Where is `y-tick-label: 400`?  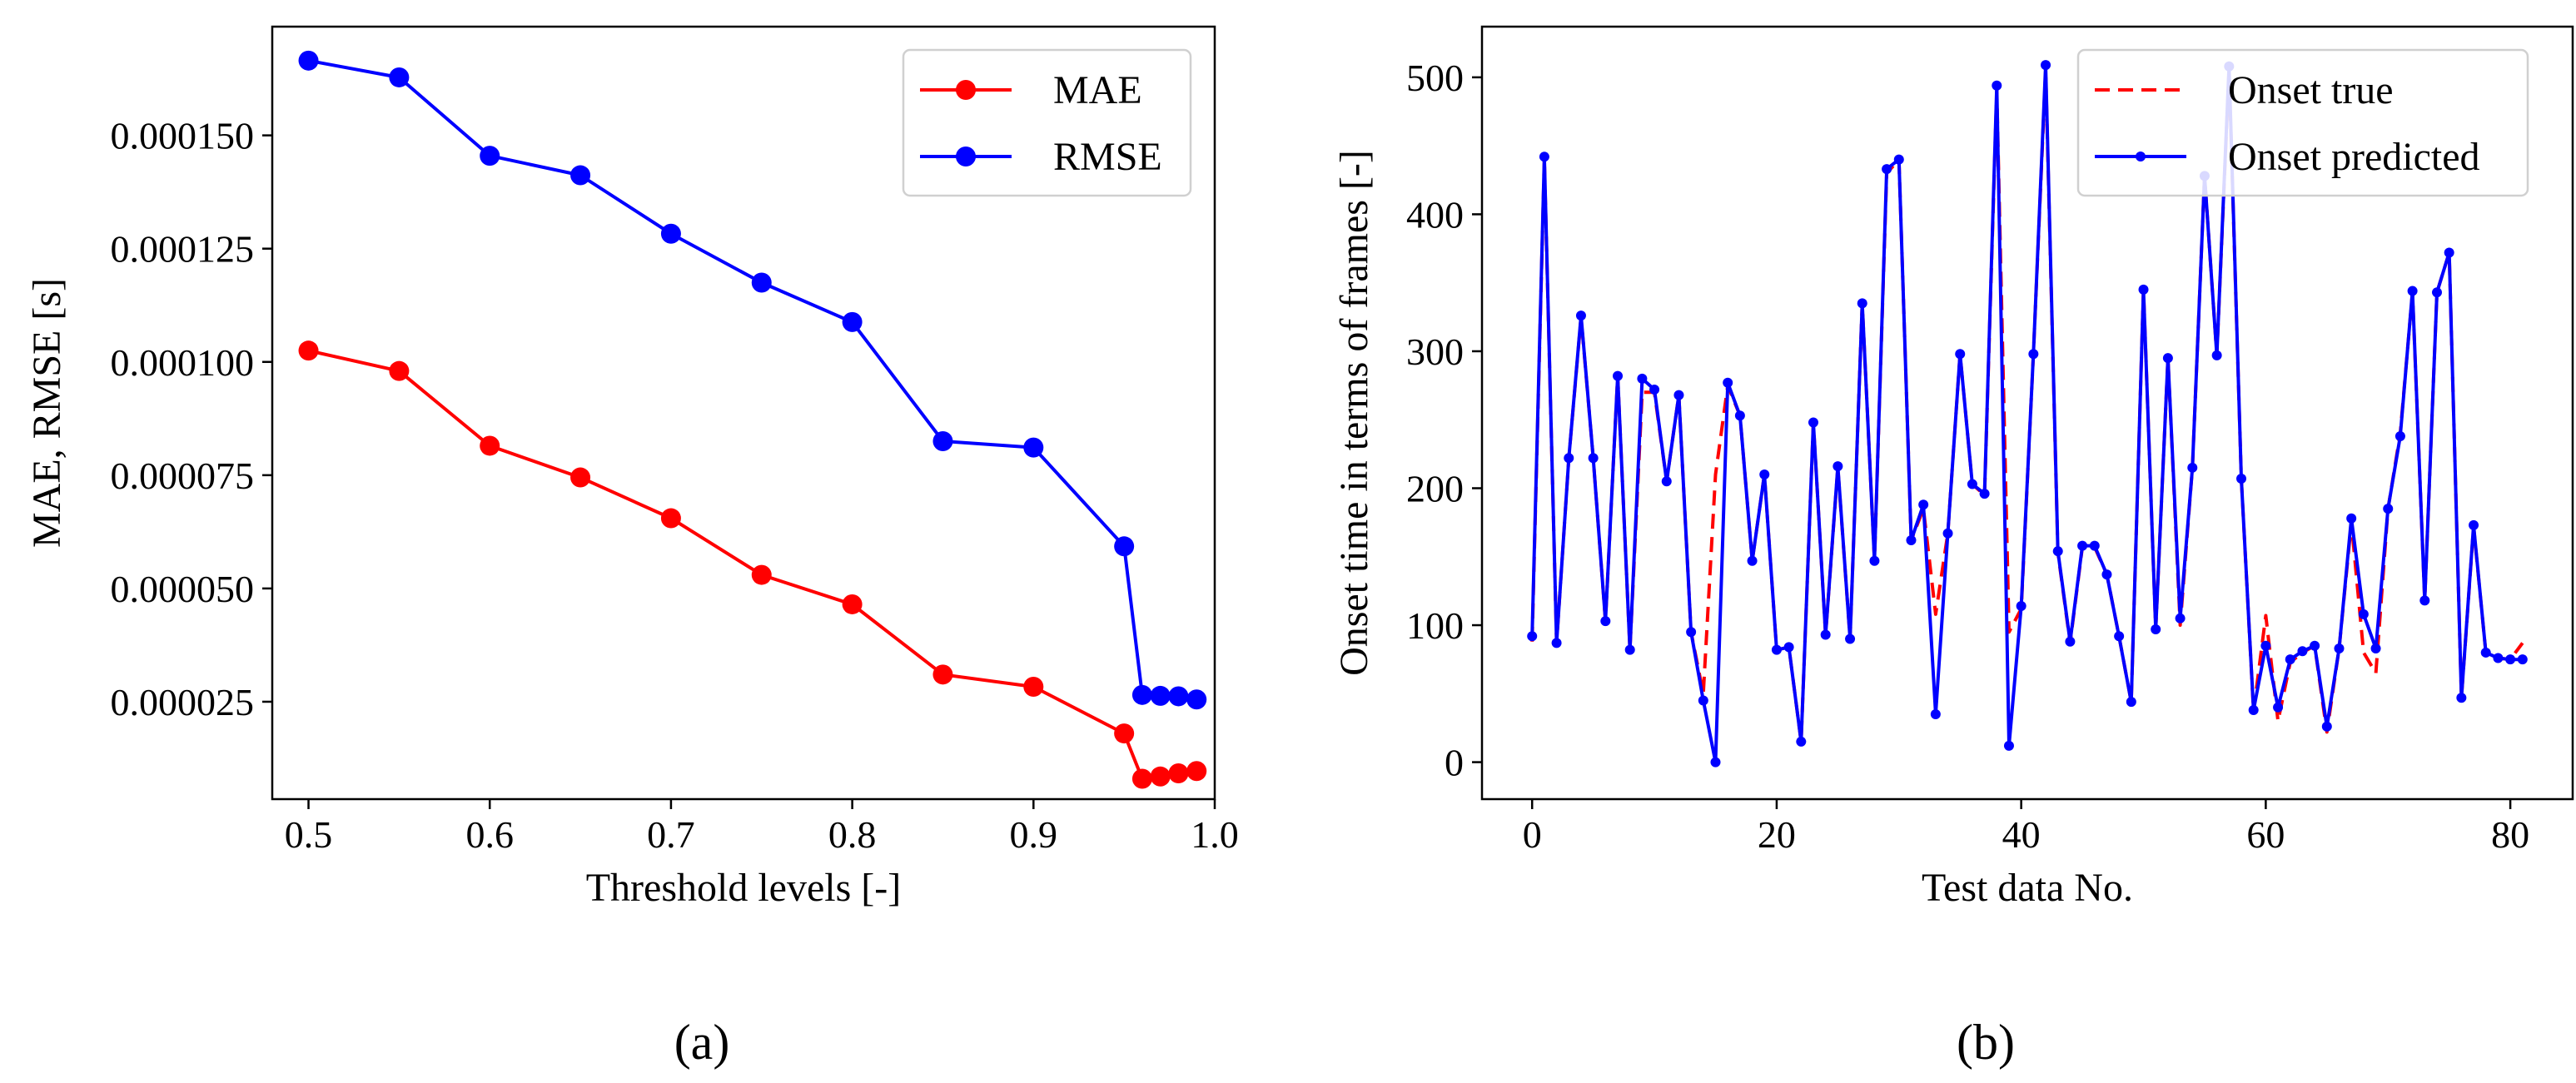
y-tick-label: 400 is located at coordinates (1435, 215).